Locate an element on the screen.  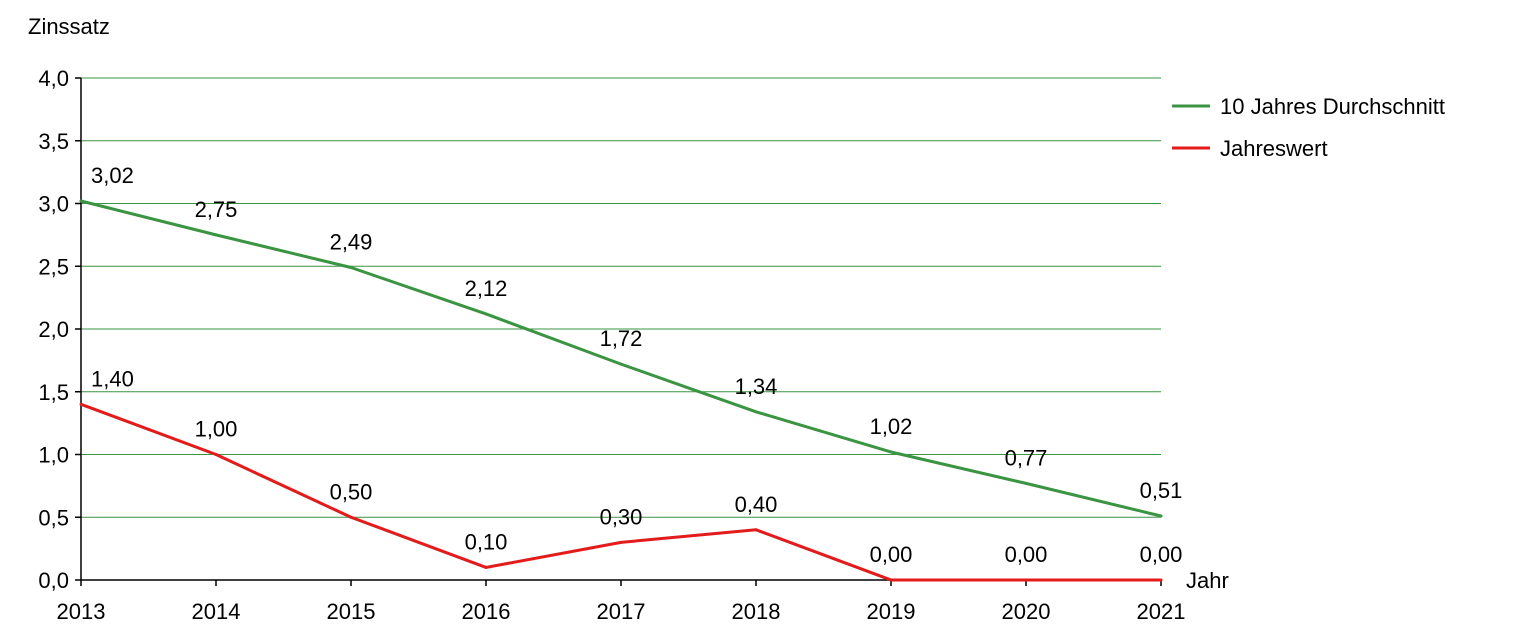
y-tick-label: 1,5 is located at coordinates (53, 392).